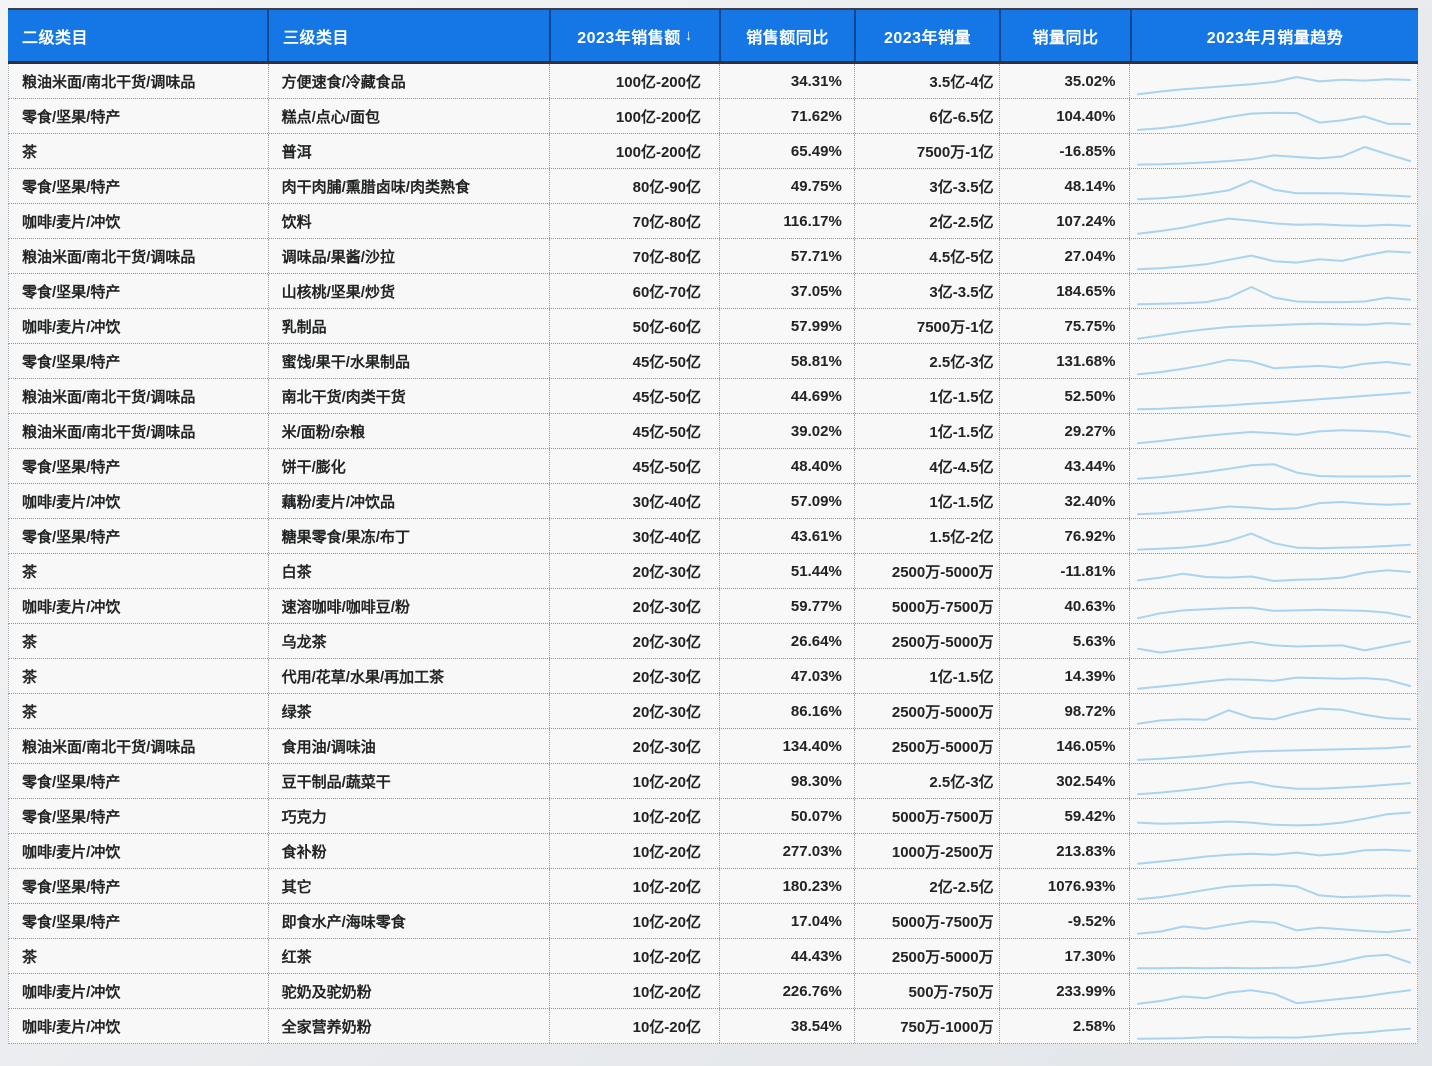 The image size is (1432, 1066). I want to click on cell-sales-yoy: 180.23%, so click(786, 886).